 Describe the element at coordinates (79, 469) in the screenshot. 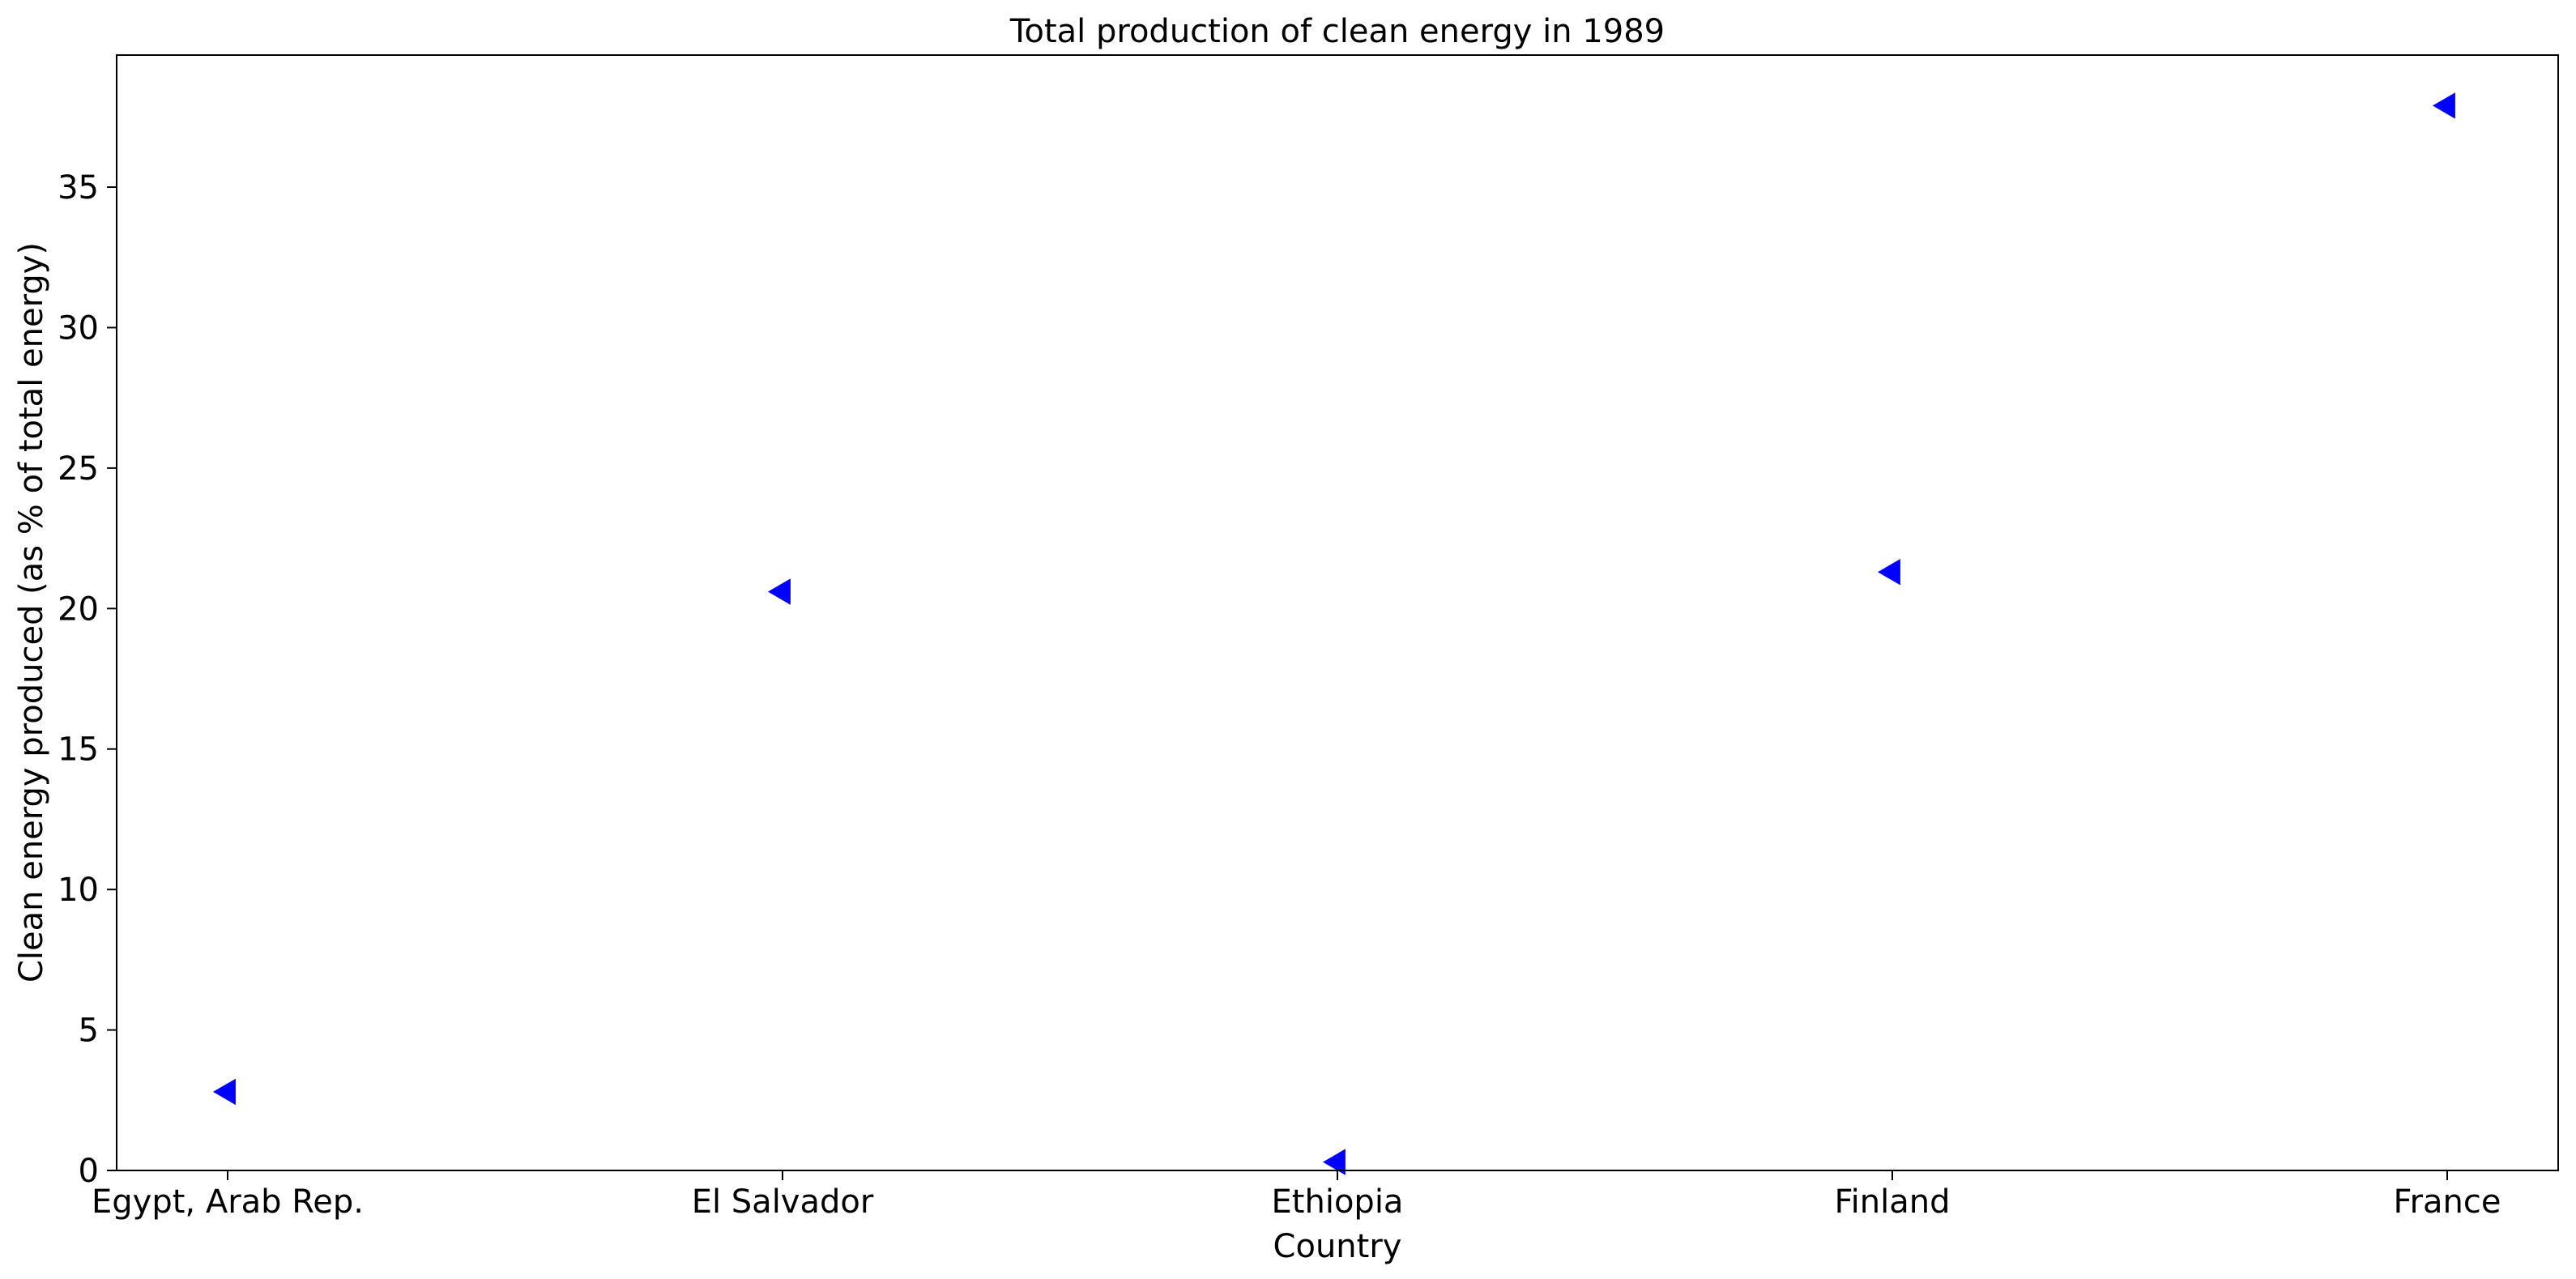

I see `y-tick-label: 25` at that location.